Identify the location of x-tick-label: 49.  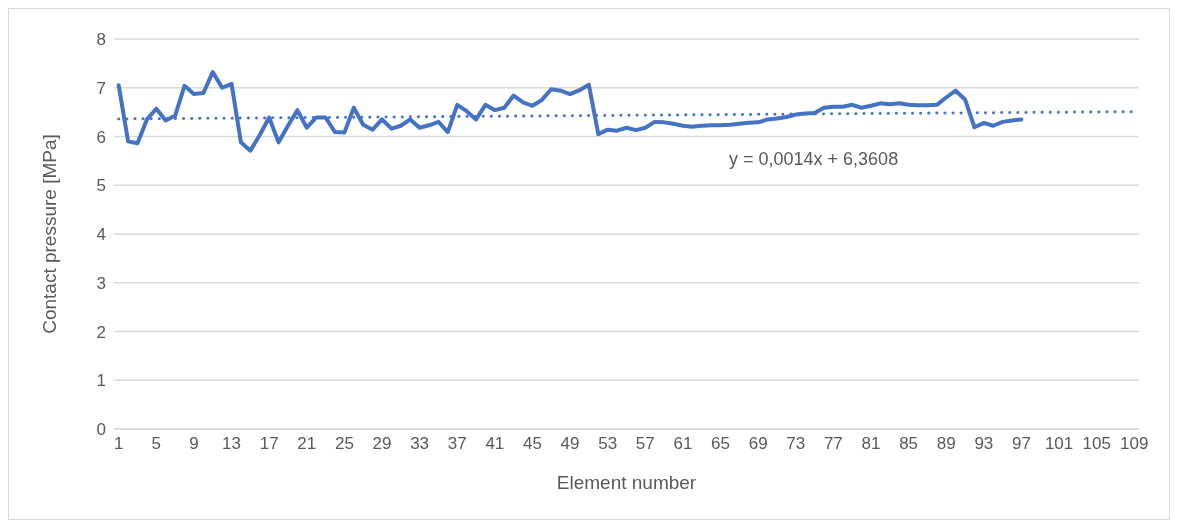
(570, 444).